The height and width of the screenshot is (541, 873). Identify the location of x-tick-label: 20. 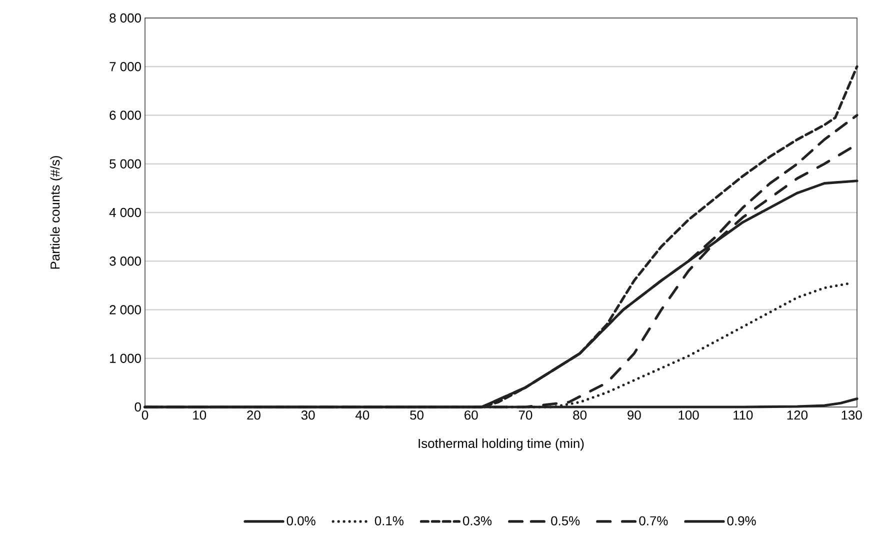
(253, 415).